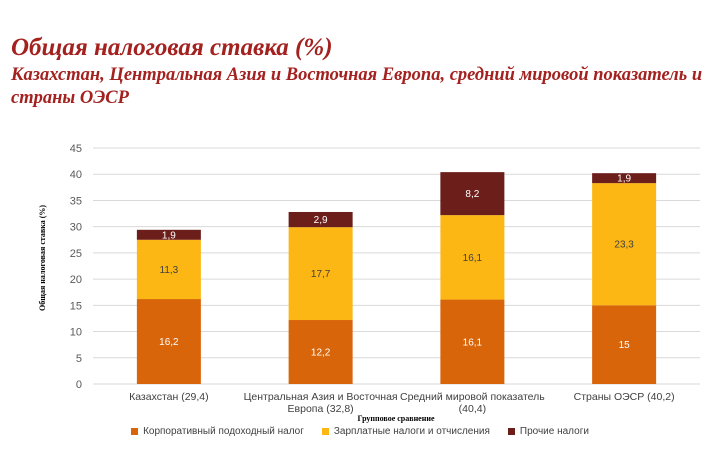  I want to click on x-category-label: (40,4), so click(472, 409).